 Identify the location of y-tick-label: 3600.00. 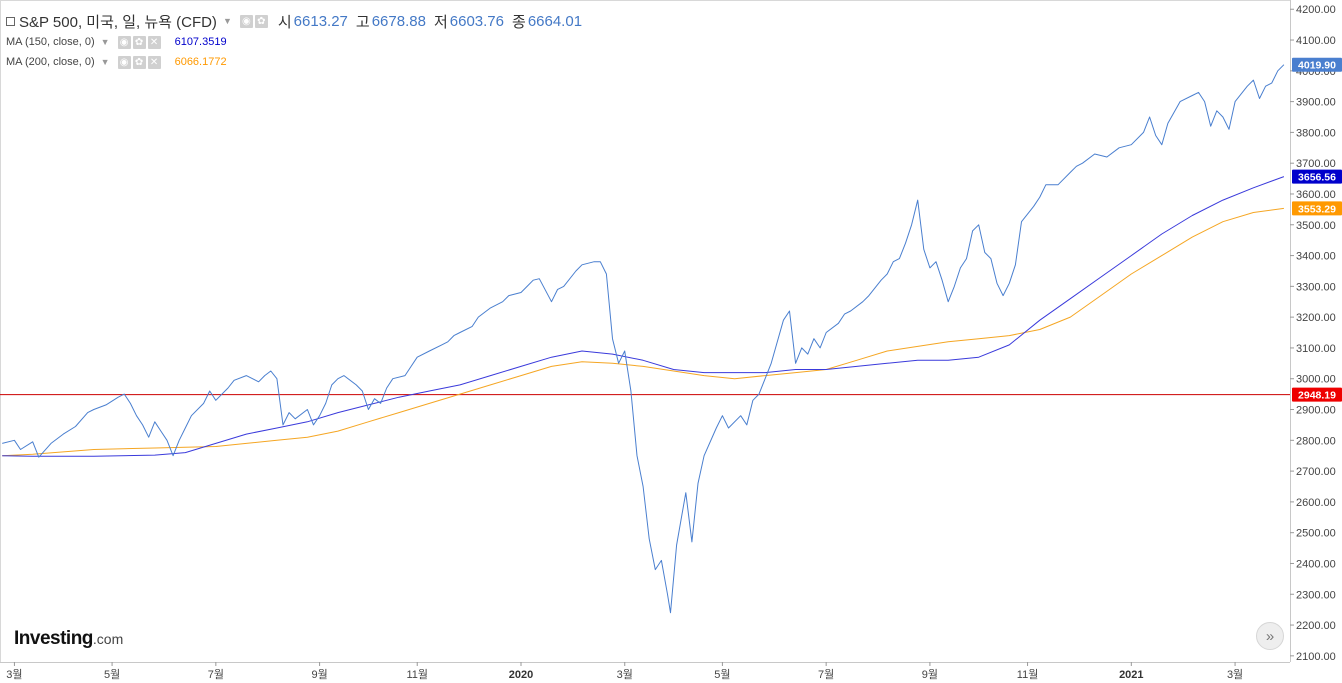
(1316, 195).